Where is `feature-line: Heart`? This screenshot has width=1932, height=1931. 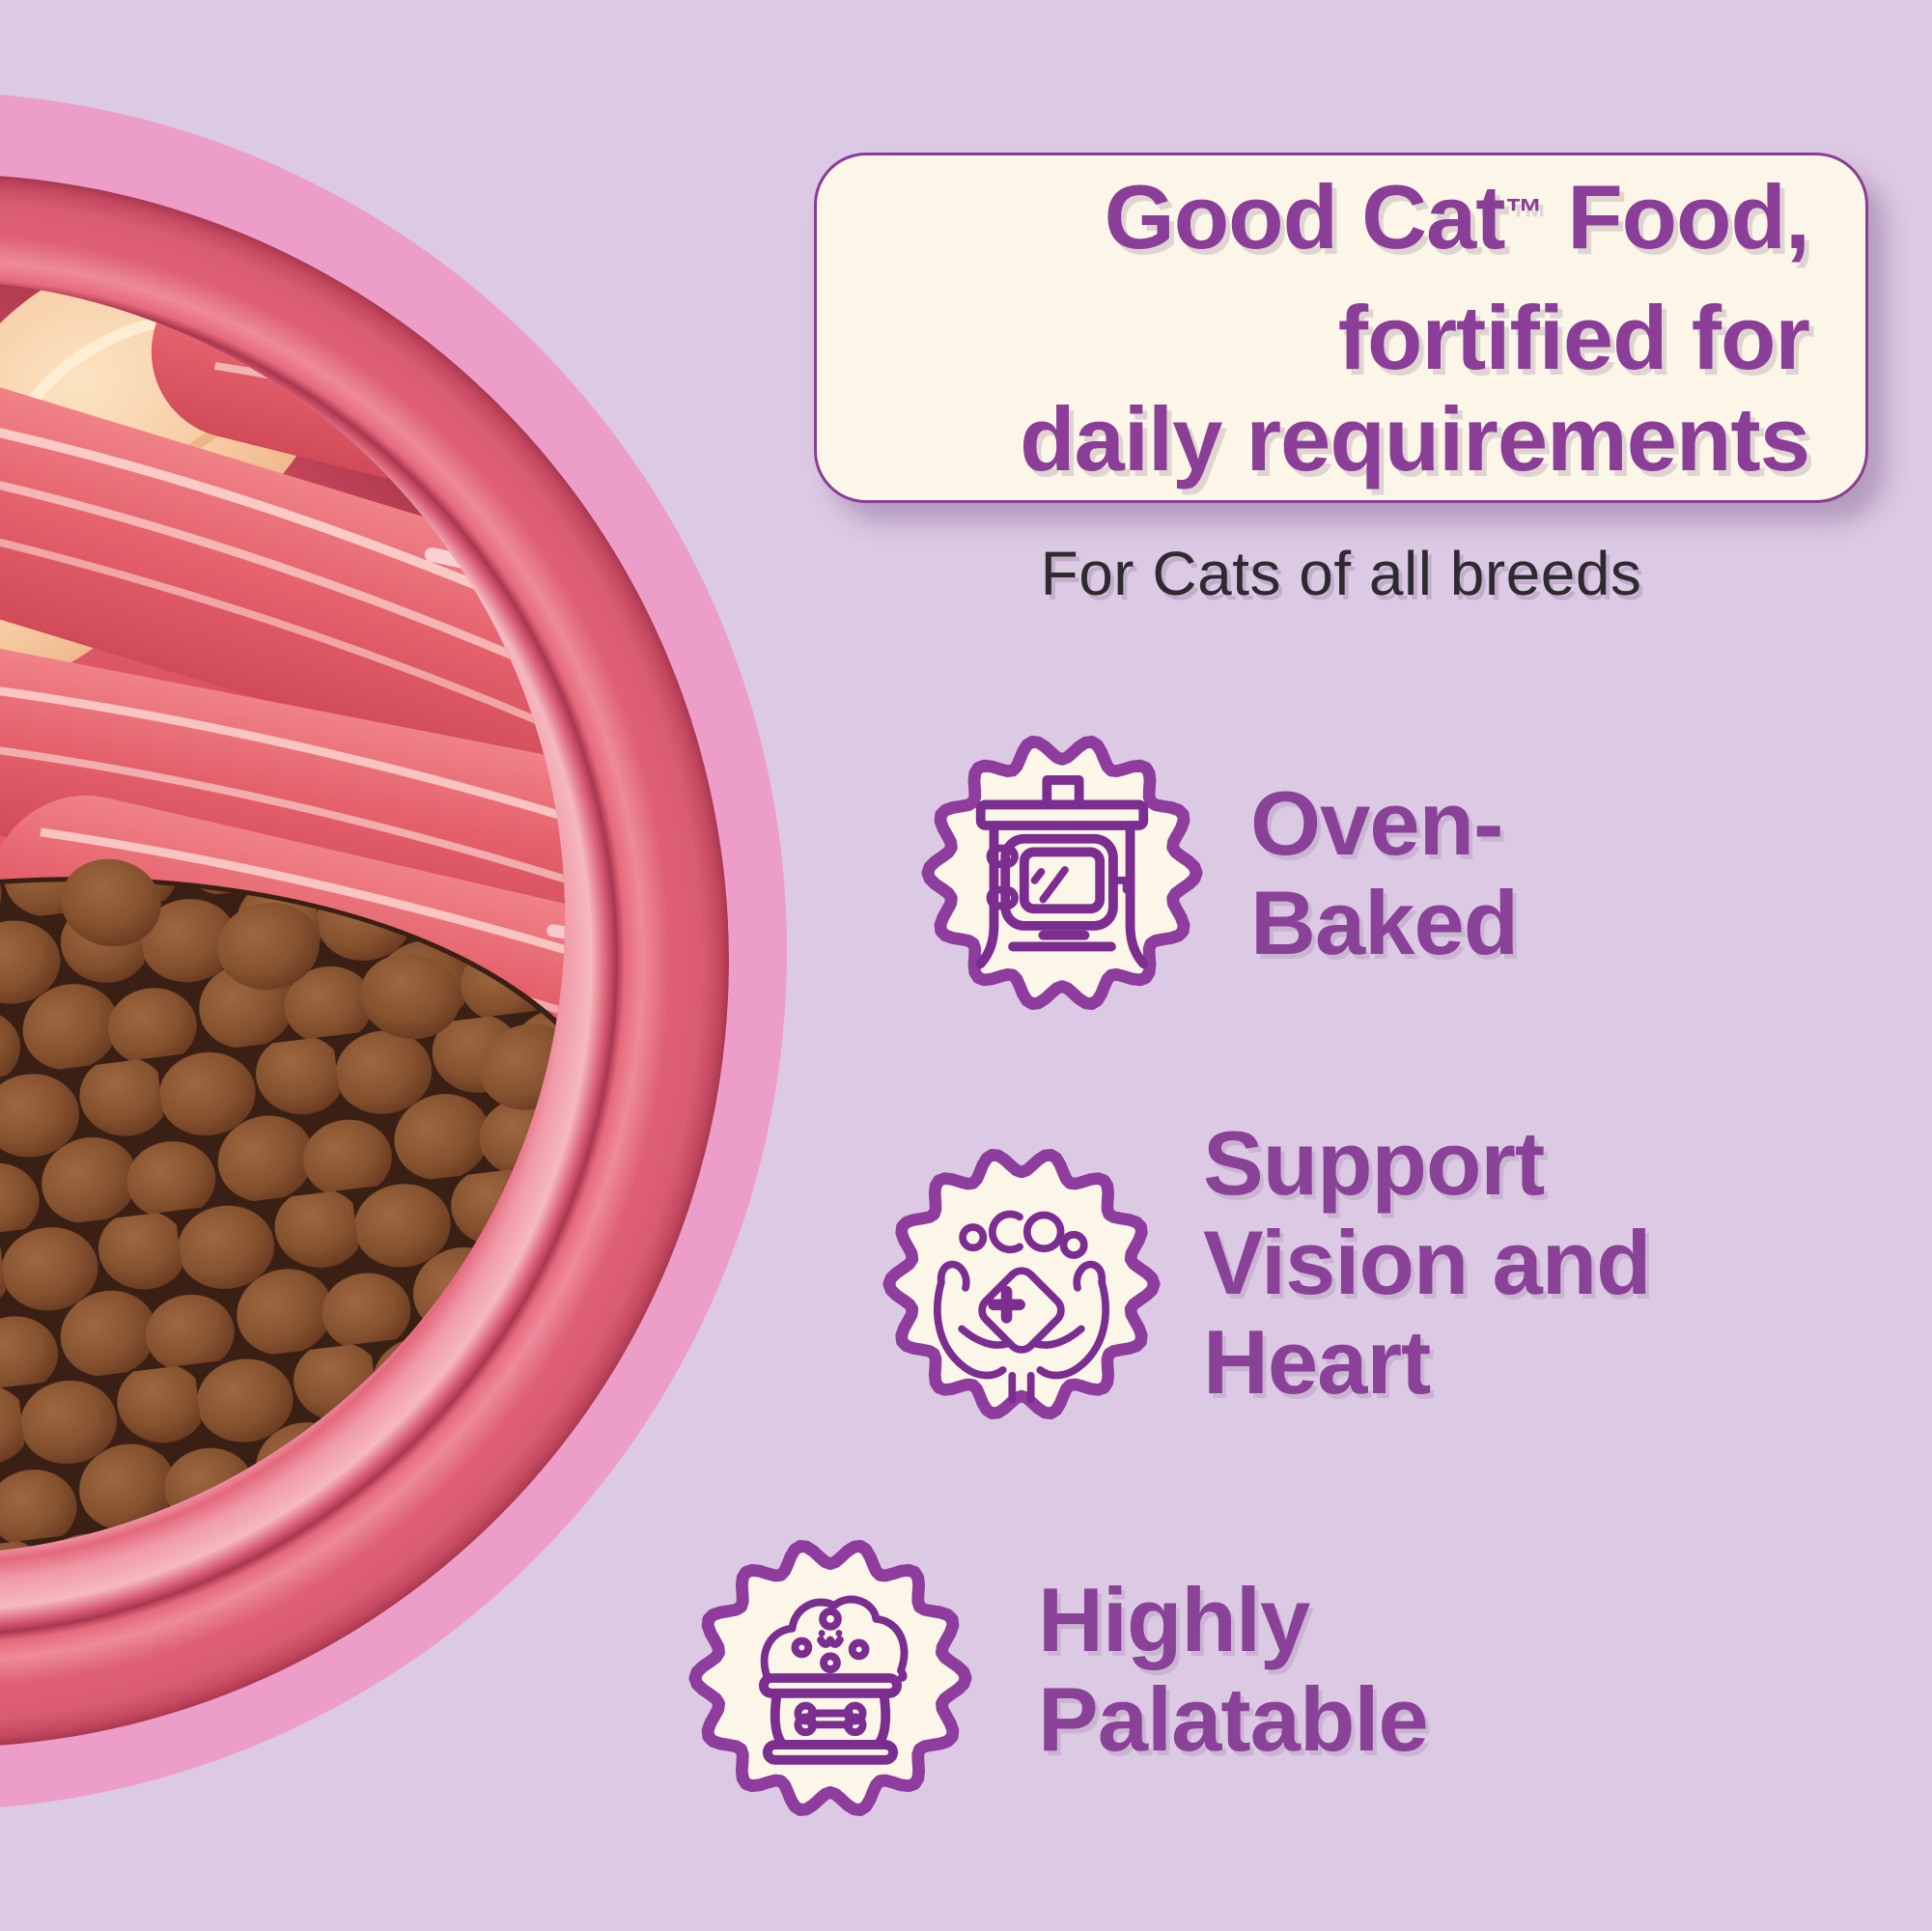
feature-line: Heart is located at coordinates (1317, 1362).